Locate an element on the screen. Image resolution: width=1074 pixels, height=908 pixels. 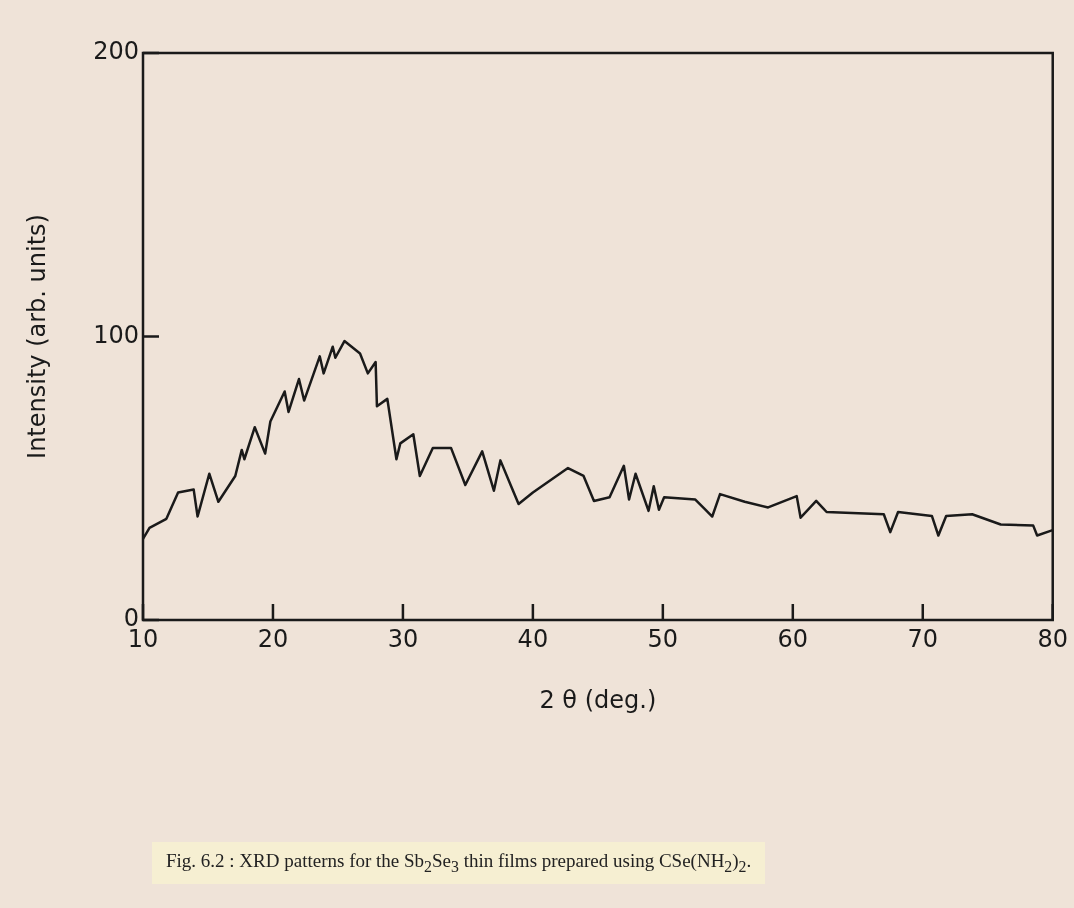
y-tick-label: 200 is located at coordinates (116, 51).